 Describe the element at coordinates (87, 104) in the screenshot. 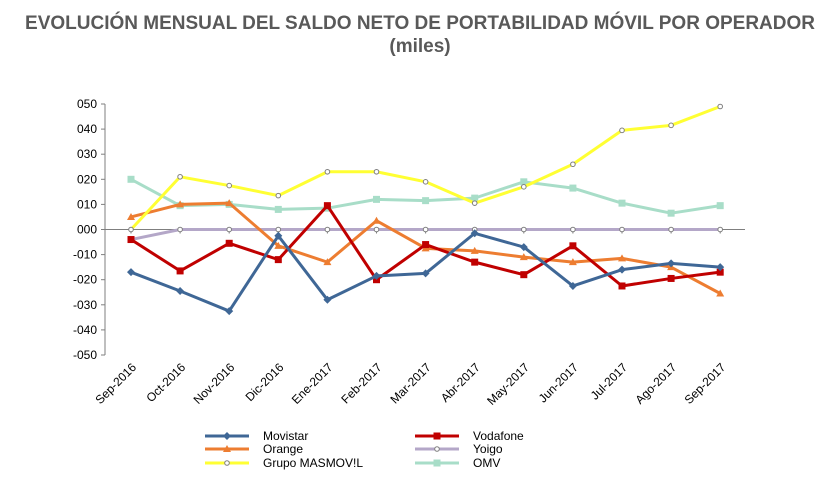

I see `y-tick-label: 050` at that location.